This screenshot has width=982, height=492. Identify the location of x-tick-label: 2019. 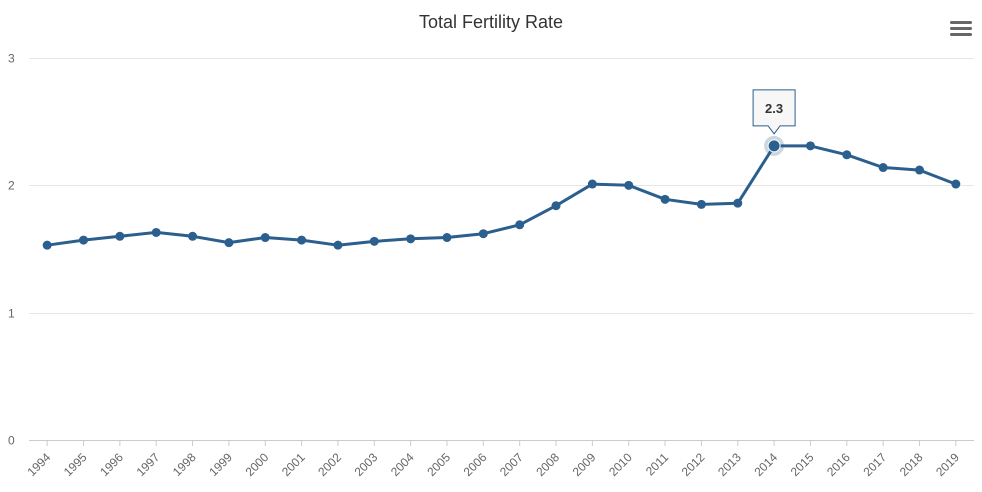
(947, 464).